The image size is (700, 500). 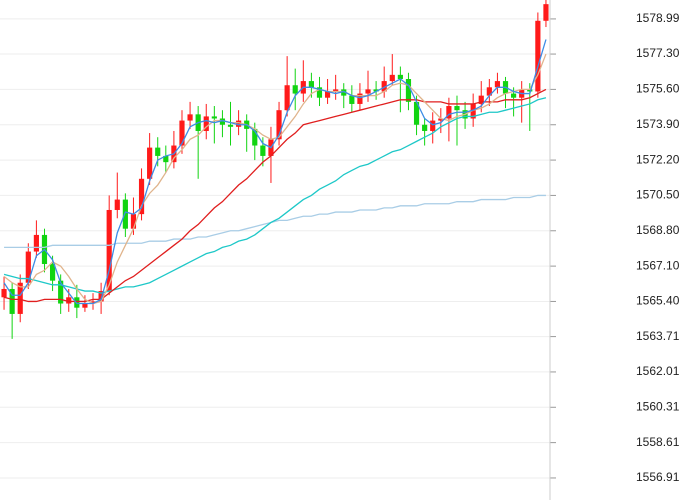 What do you see at coordinates (658, 442) in the screenshot?
I see `y-tick-label: 1558.61` at bounding box center [658, 442].